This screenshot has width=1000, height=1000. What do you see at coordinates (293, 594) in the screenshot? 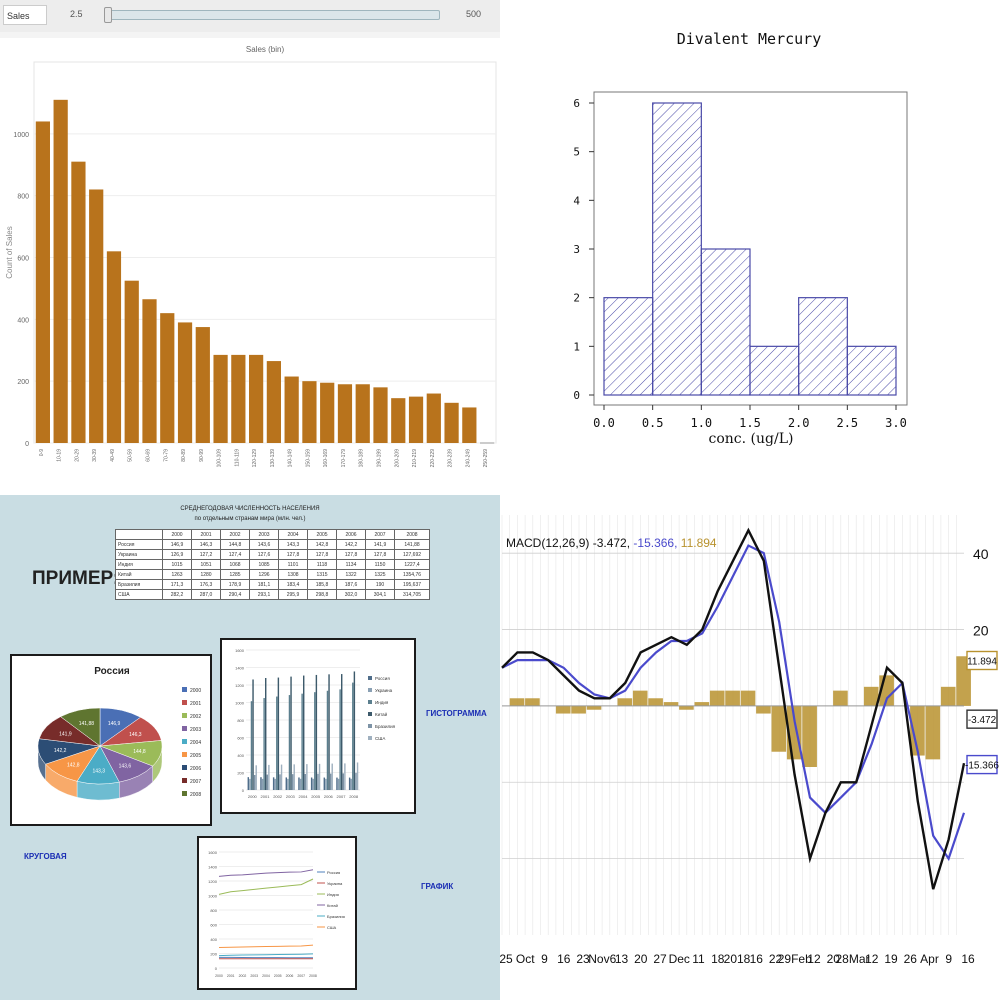
I see `table-cell: 295,9` at bounding box center [293, 594].